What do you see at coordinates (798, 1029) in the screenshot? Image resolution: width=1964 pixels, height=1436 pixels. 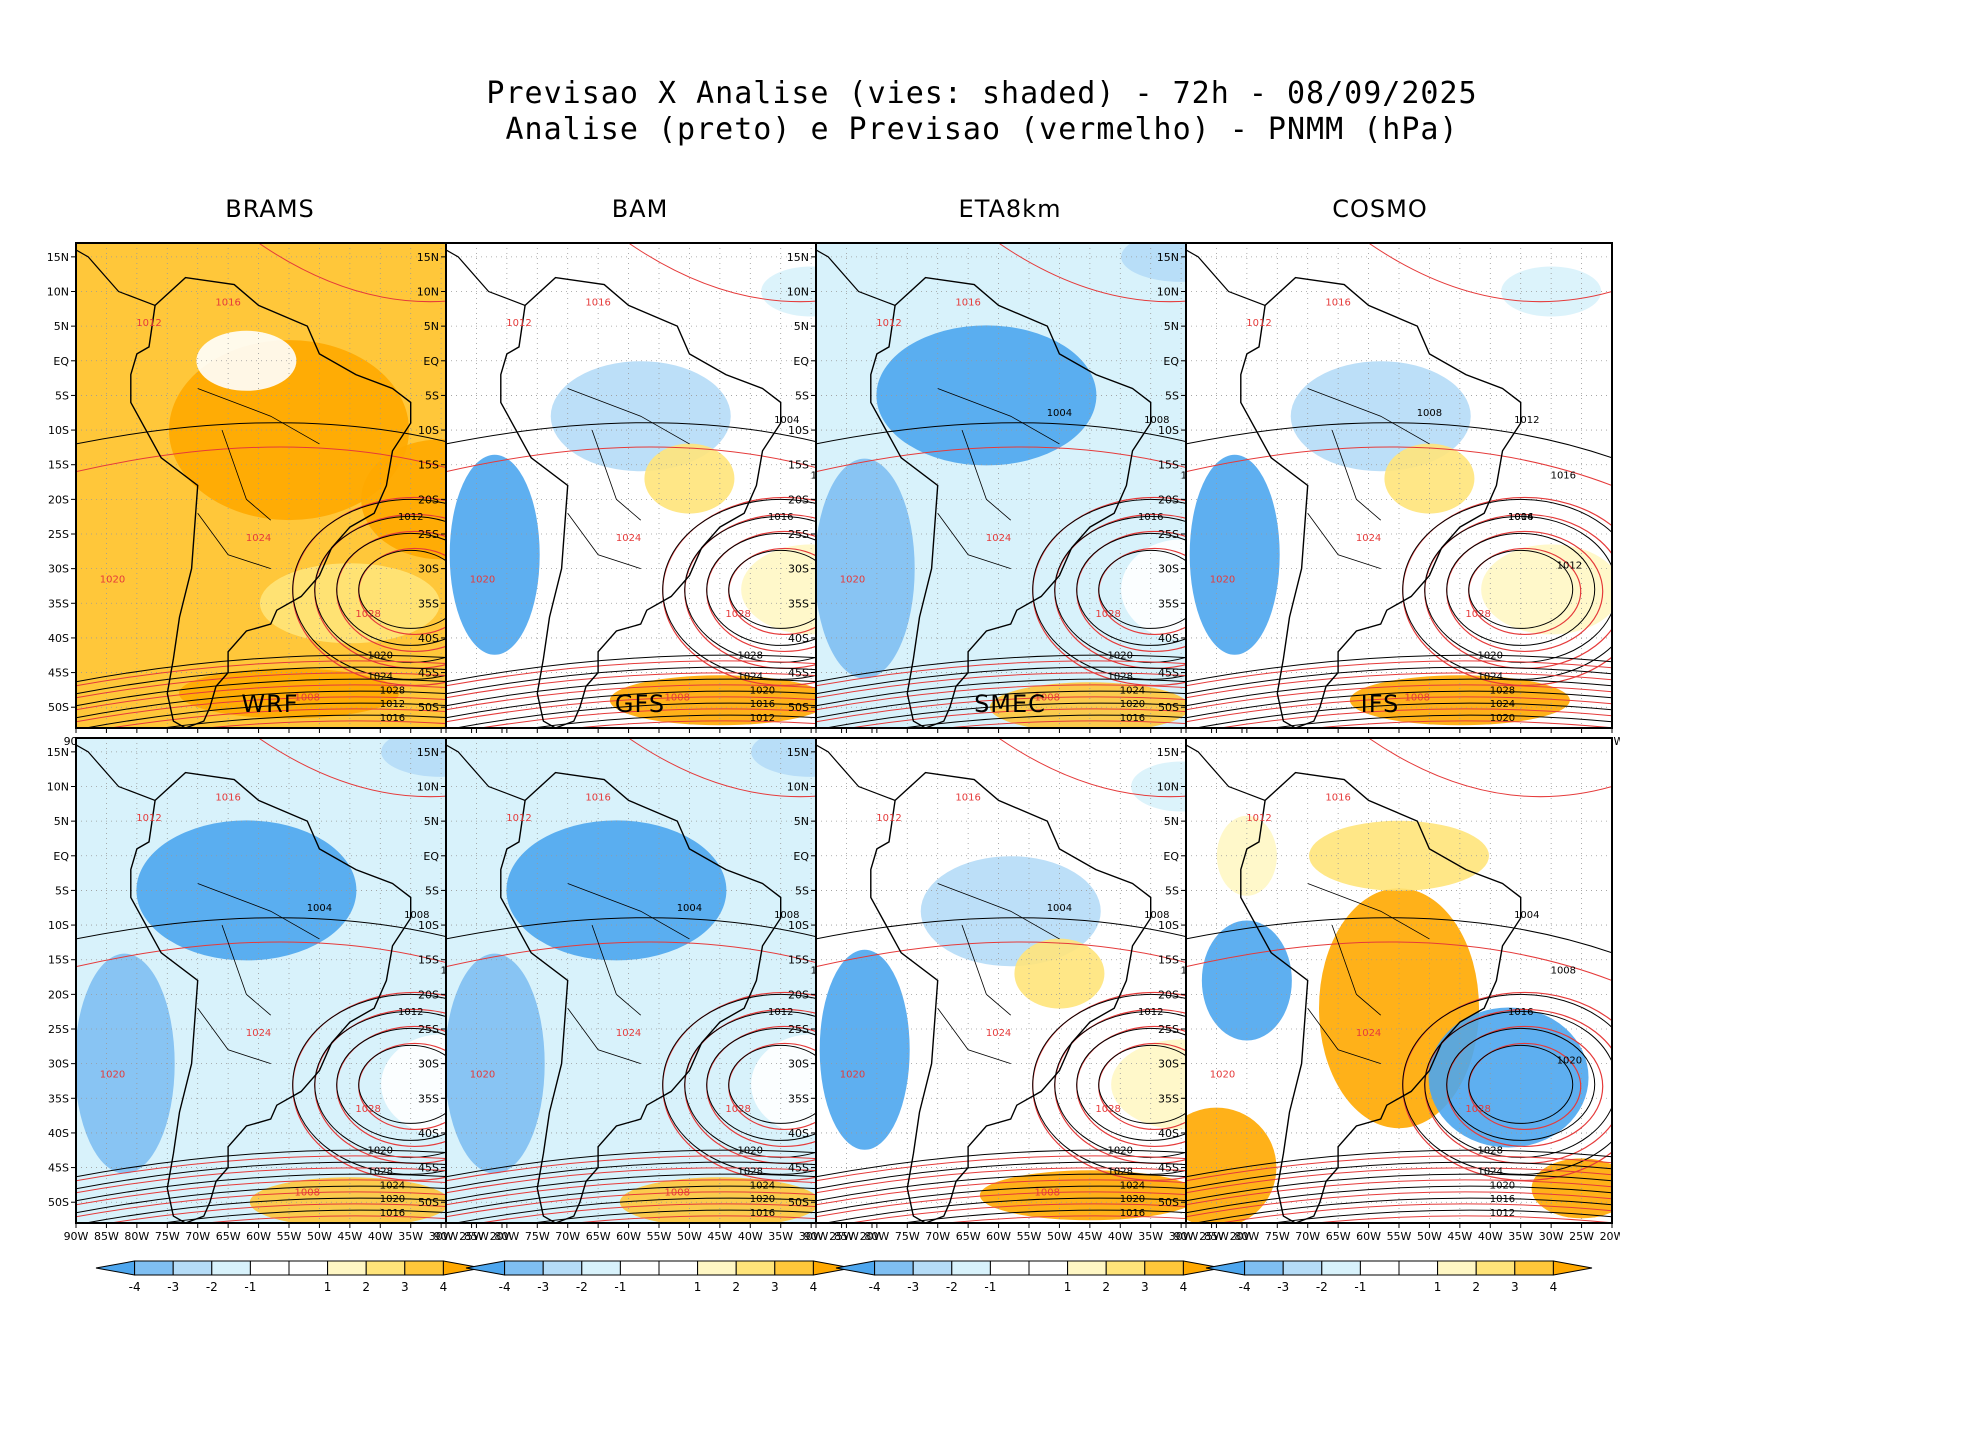 I see `lat-tick-label: 25S` at bounding box center [798, 1029].